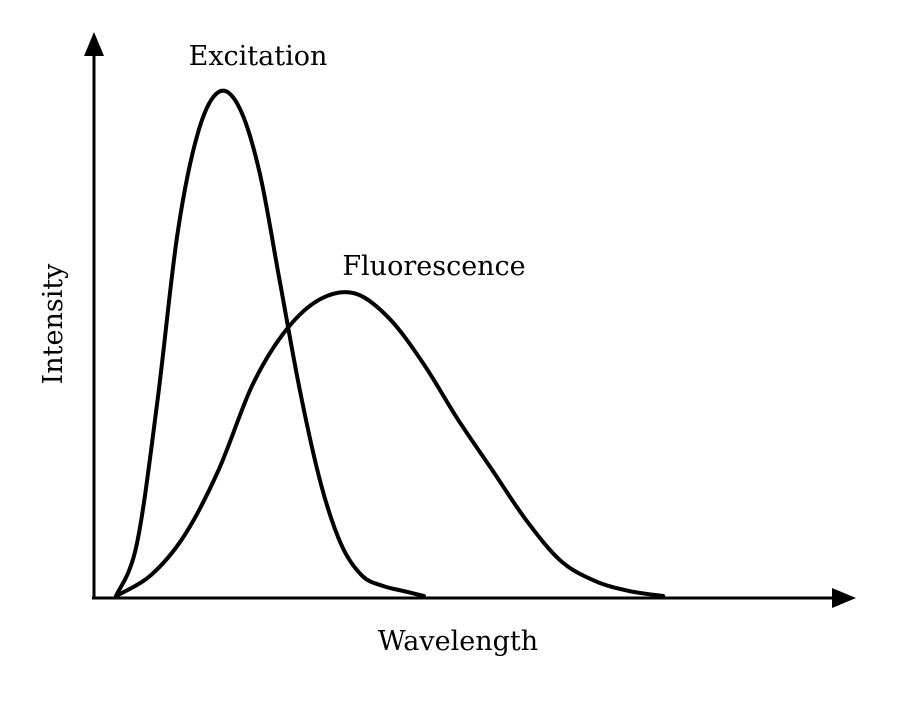  What do you see at coordinates (53, 324) in the screenshot?
I see `y-axis-label: Intensity` at bounding box center [53, 324].